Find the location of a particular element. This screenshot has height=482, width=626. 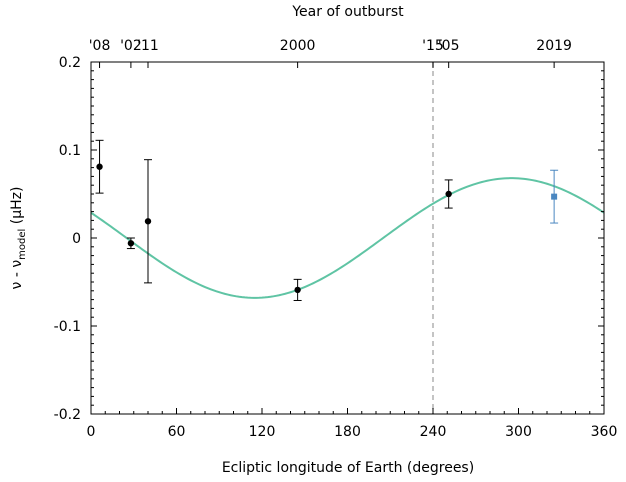

x-tick-label: 300 is located at coordinates (518, 432).